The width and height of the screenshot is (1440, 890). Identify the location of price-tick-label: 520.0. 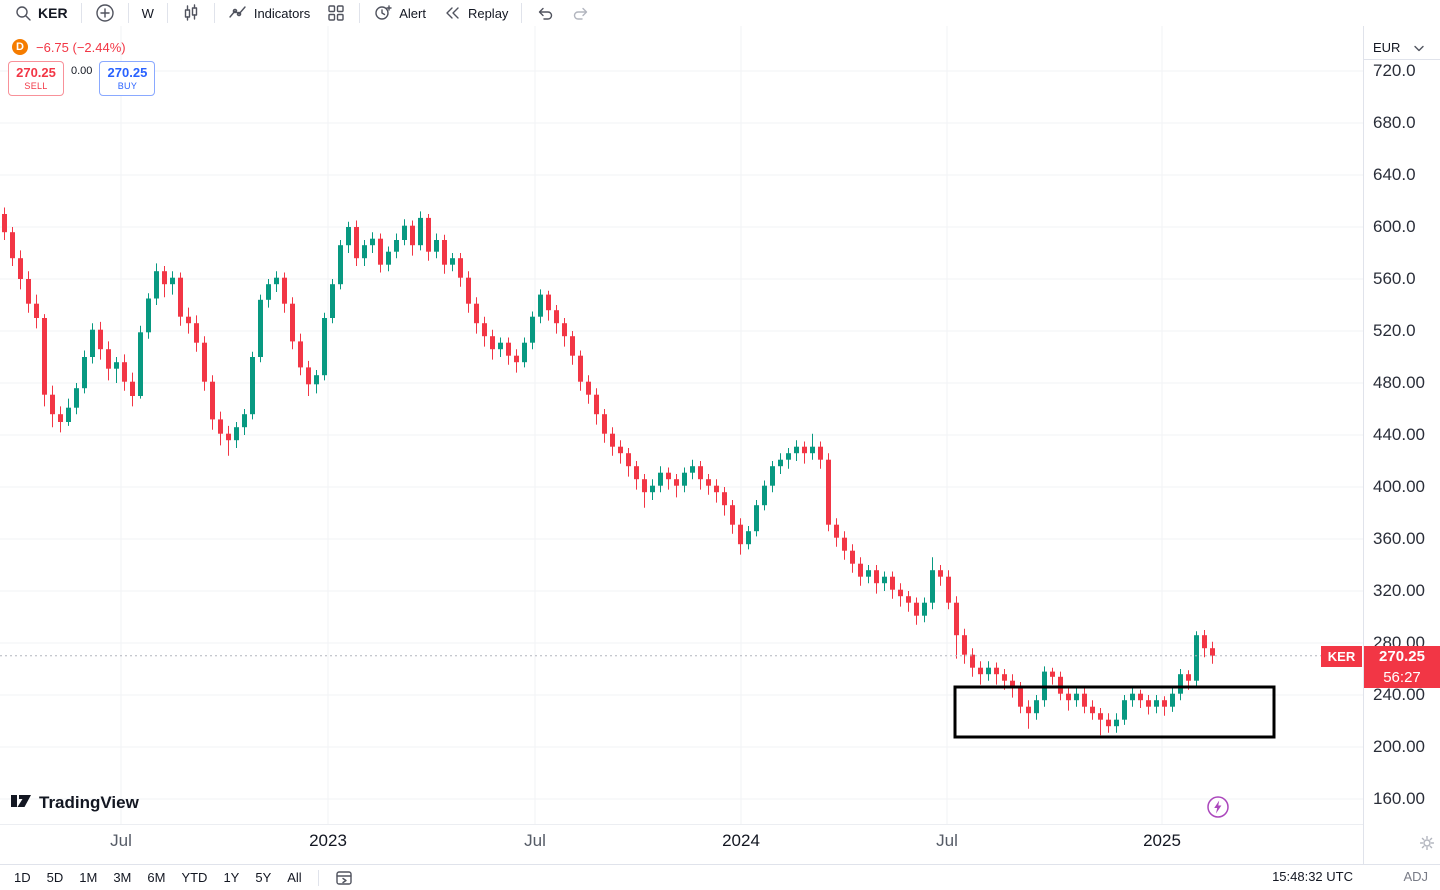
(1394, 330).